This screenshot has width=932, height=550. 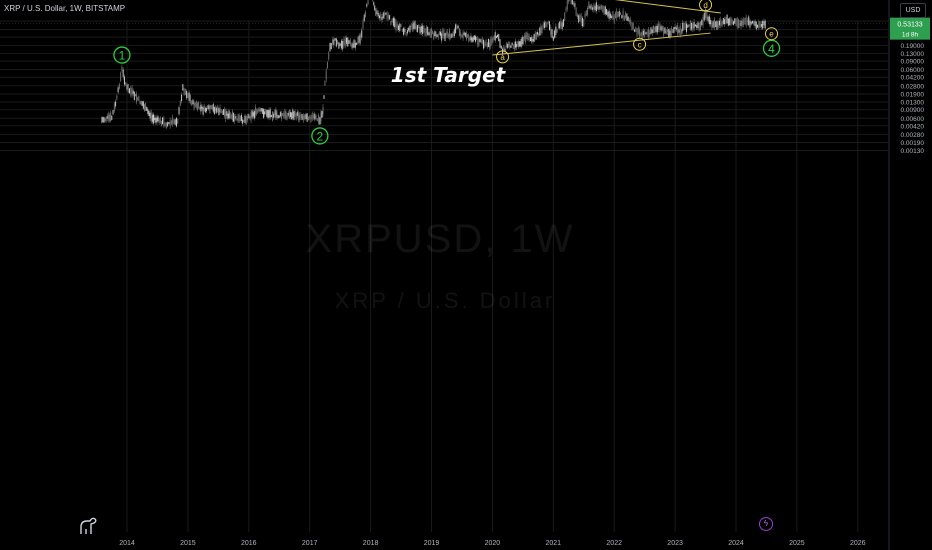 What do you see at coordinates (554, 543) in the screenshot?
I see `x-tick-label: 2021` at bounding box center [554, 543].